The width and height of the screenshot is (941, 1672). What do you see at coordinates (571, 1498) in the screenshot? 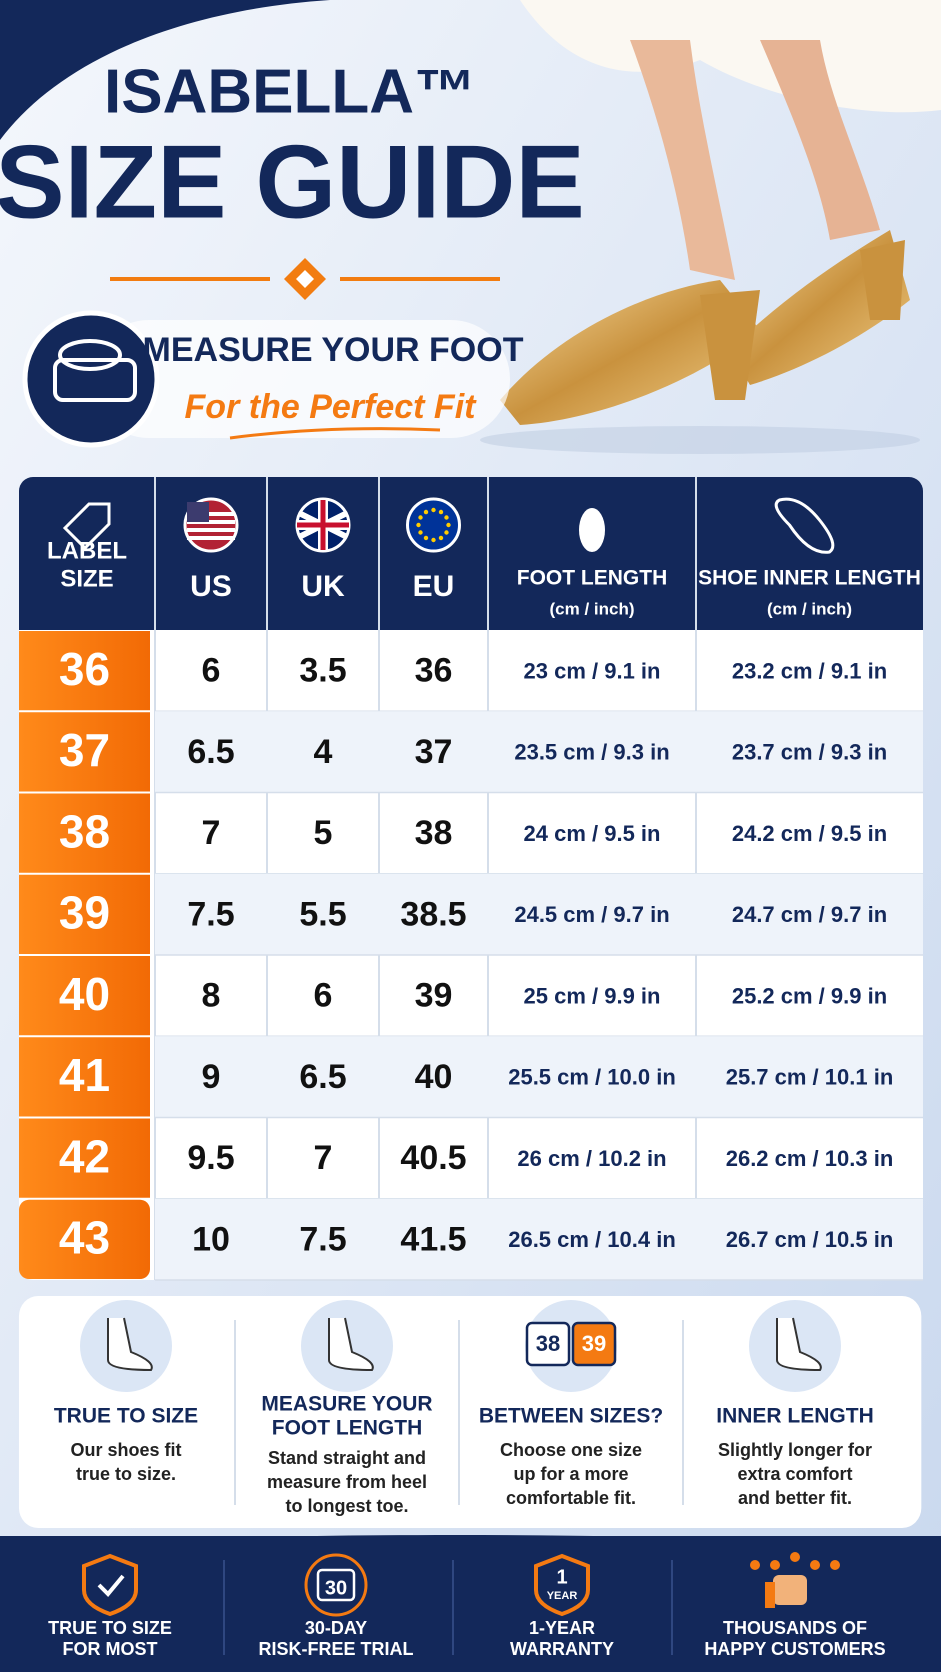
I see `tip-text: comfortable fit.` at bounding box center [571, 1498].